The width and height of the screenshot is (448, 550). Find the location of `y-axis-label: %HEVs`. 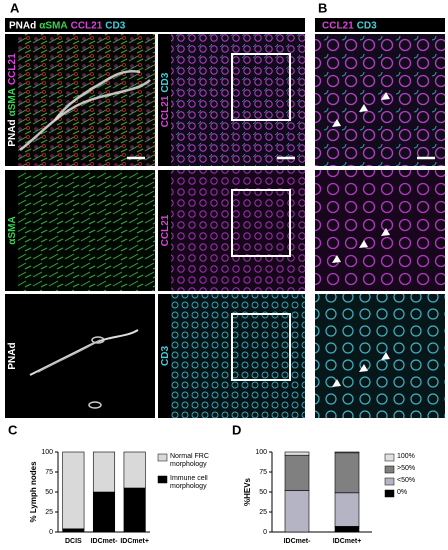

y-axis-label: %HEVs is located at coordinates (247, 491).